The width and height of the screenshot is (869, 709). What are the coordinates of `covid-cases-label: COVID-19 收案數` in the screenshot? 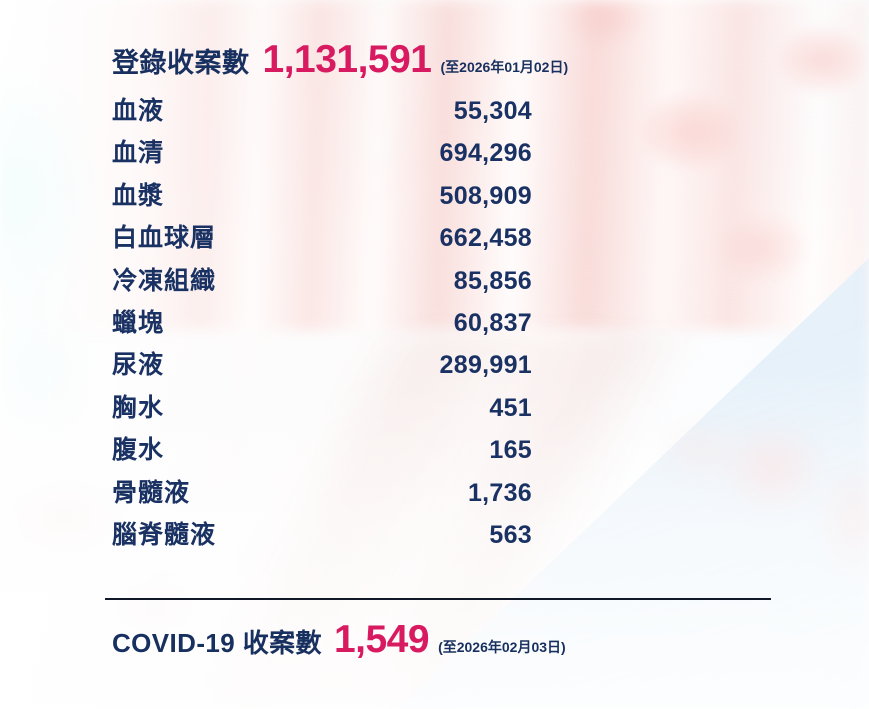 It's located at (217, 643).